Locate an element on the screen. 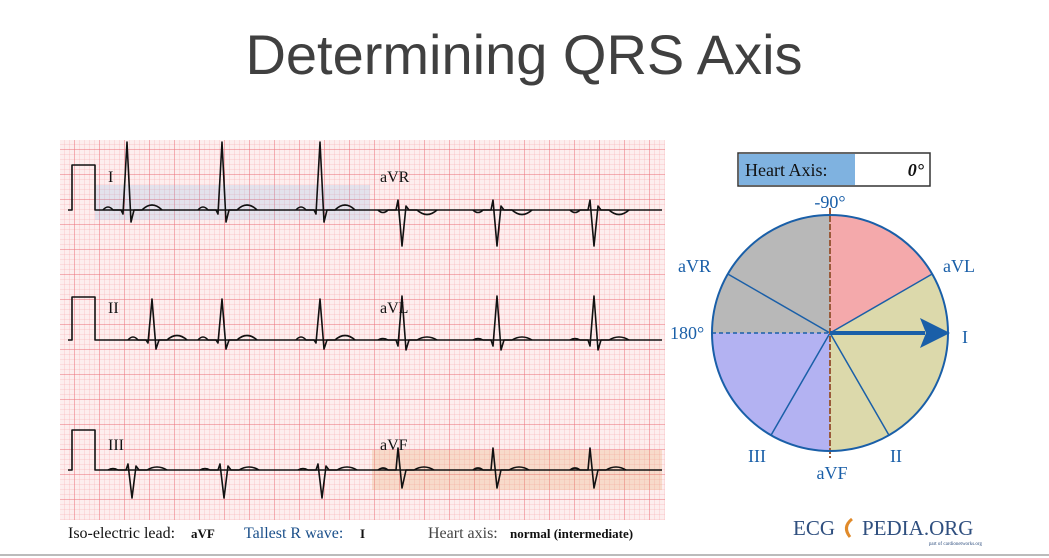  lead-label: aVL is located at coordinates (394, 308).